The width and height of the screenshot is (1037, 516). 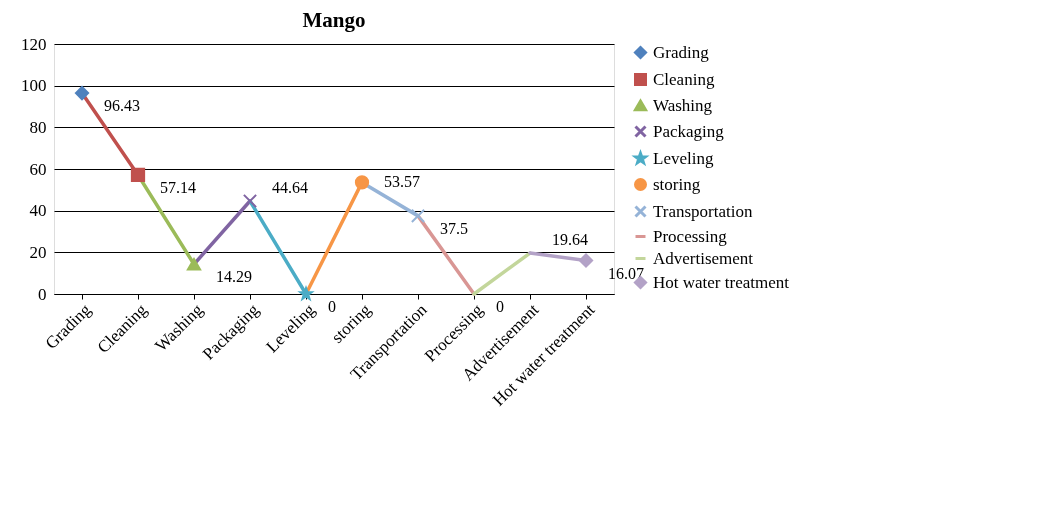 What do you see at coordinates (402, 182) in the screenshot?
I see `data-label: 53.57` at bounding box center [402, 182].